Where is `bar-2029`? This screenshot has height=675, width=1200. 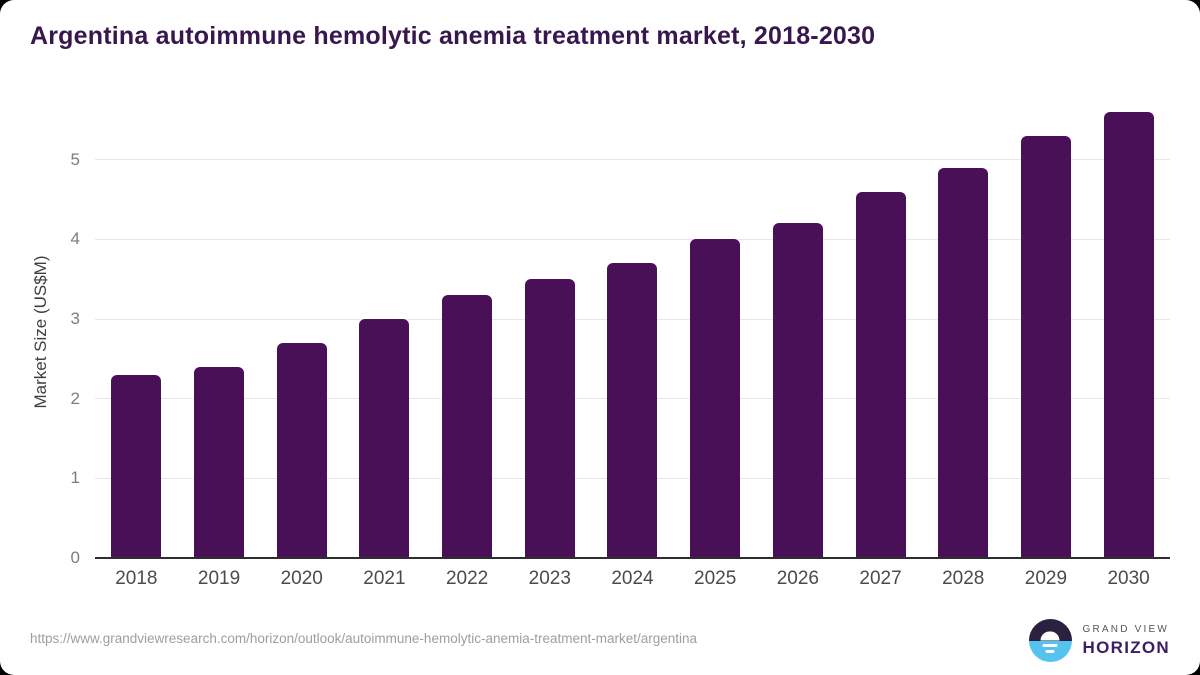
bar-2029 is located at coordinates (1045, 346).